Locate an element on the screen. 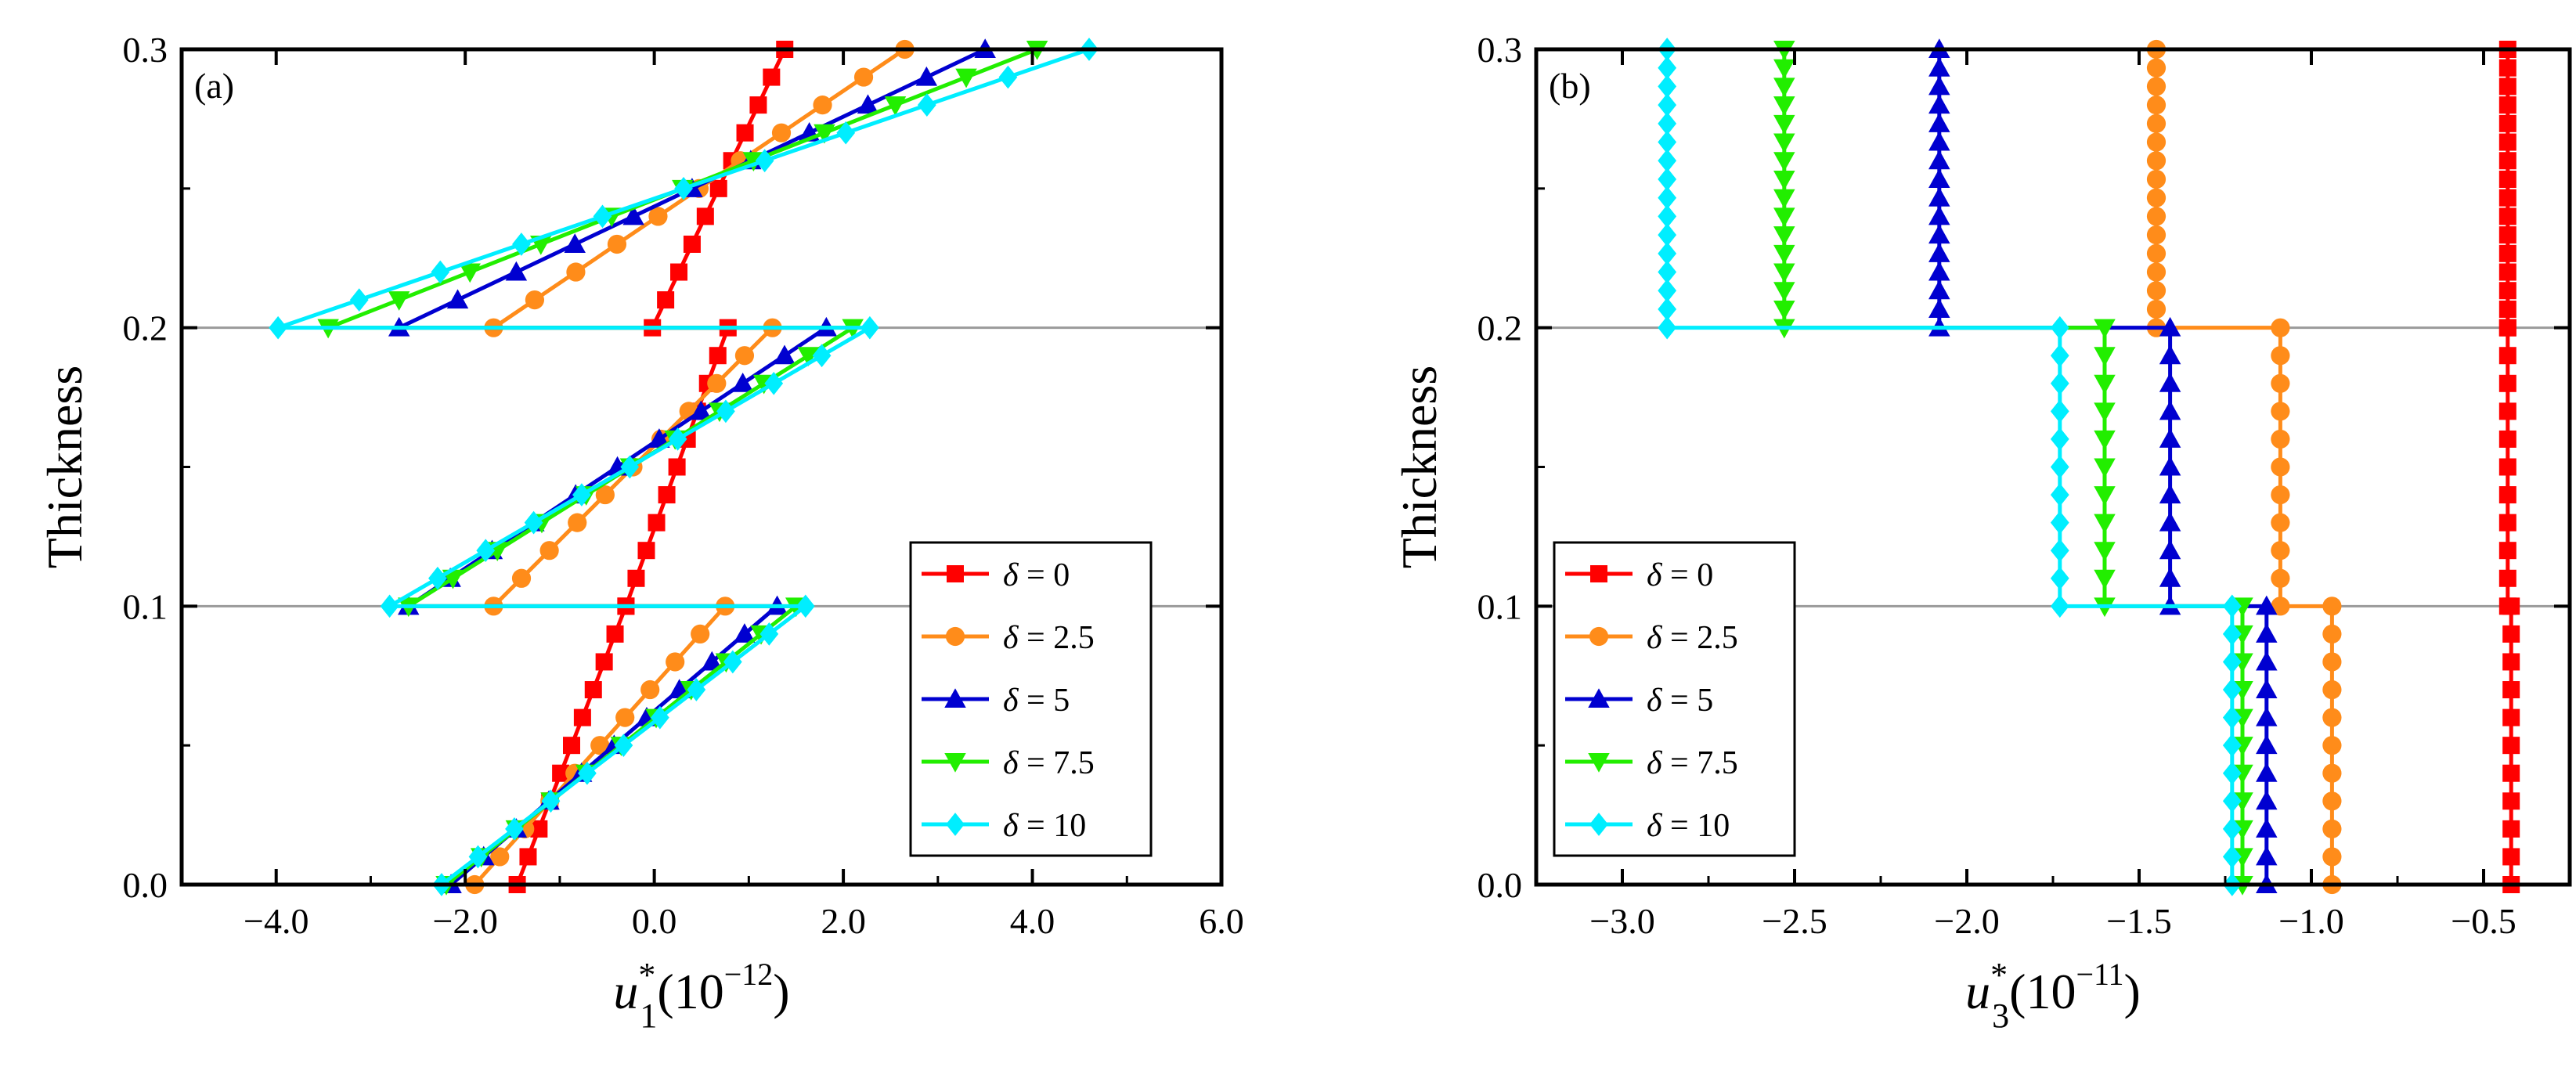 Image resolution: width=2576 pixels, height=1067 pixels. y-tick-label: 0.1 is located at coordinates (1500, 606).